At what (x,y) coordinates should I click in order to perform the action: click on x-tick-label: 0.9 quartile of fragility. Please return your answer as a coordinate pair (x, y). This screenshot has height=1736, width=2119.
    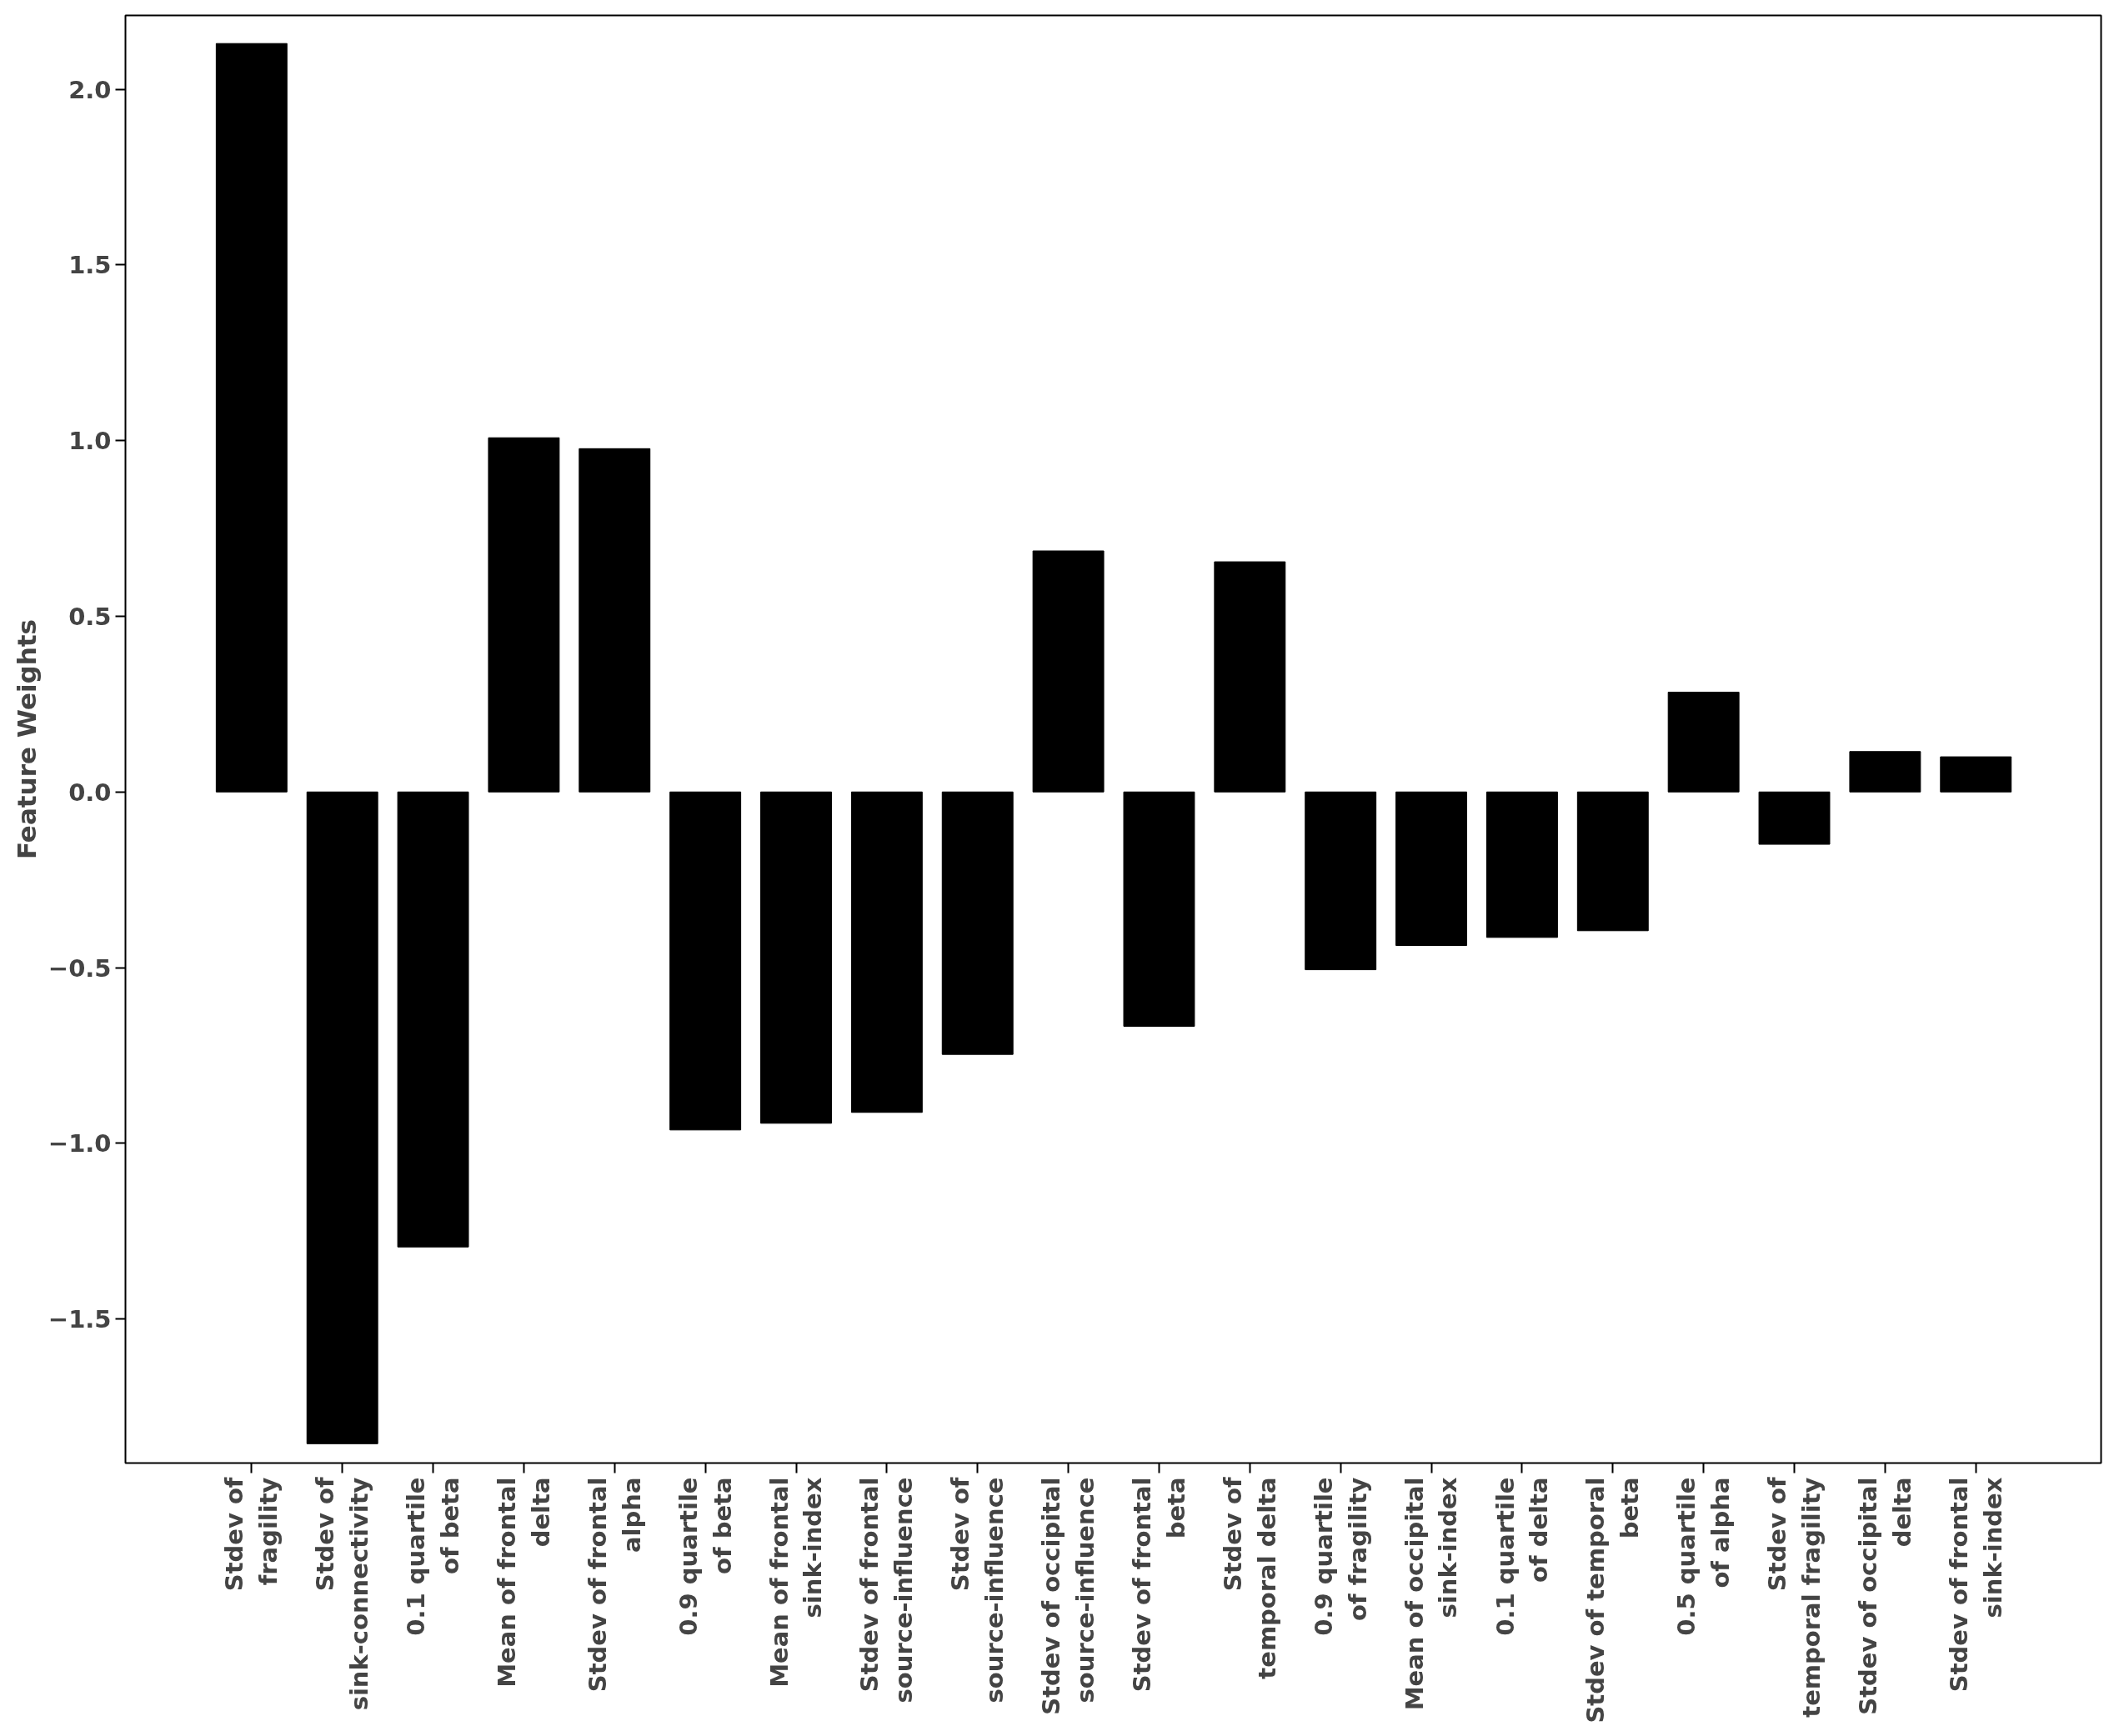
    Looking at the image, I should click on (1340, 1556).